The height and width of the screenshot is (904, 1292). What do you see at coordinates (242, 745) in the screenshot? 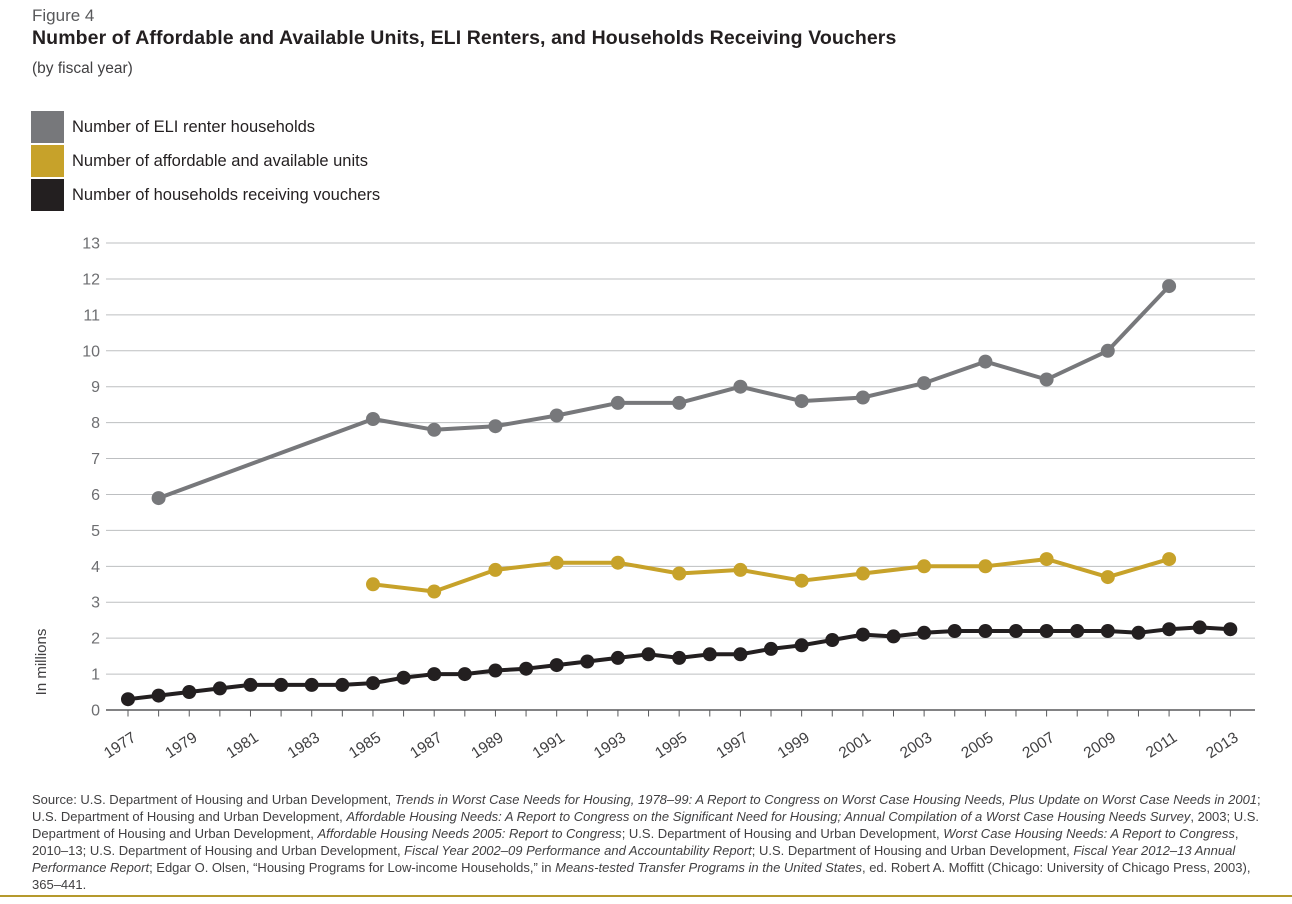
I see `x-tick-label: 1981` at bounding box center [242, 745].